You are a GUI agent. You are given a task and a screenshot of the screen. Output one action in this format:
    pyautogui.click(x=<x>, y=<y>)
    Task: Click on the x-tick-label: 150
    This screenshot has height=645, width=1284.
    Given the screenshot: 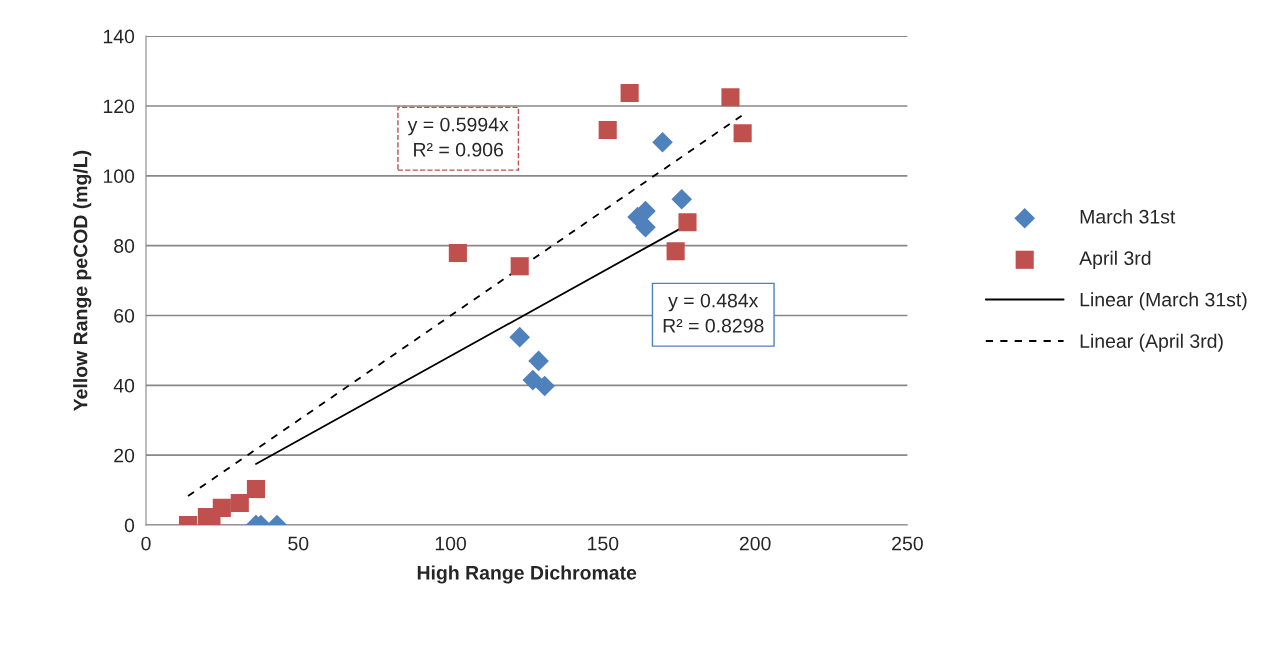 What is the action you would take?
    pyautogui.click(x=603, y=543)
    